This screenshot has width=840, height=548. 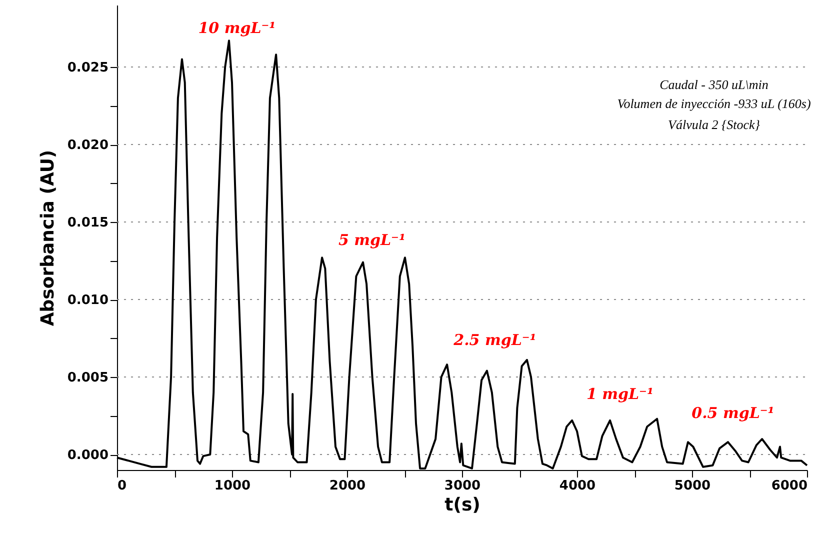 What do you see at coordinates (87, 145) in the screenshot?
I see `y-tick-label: 0.020` at bounding box center [87, 145].